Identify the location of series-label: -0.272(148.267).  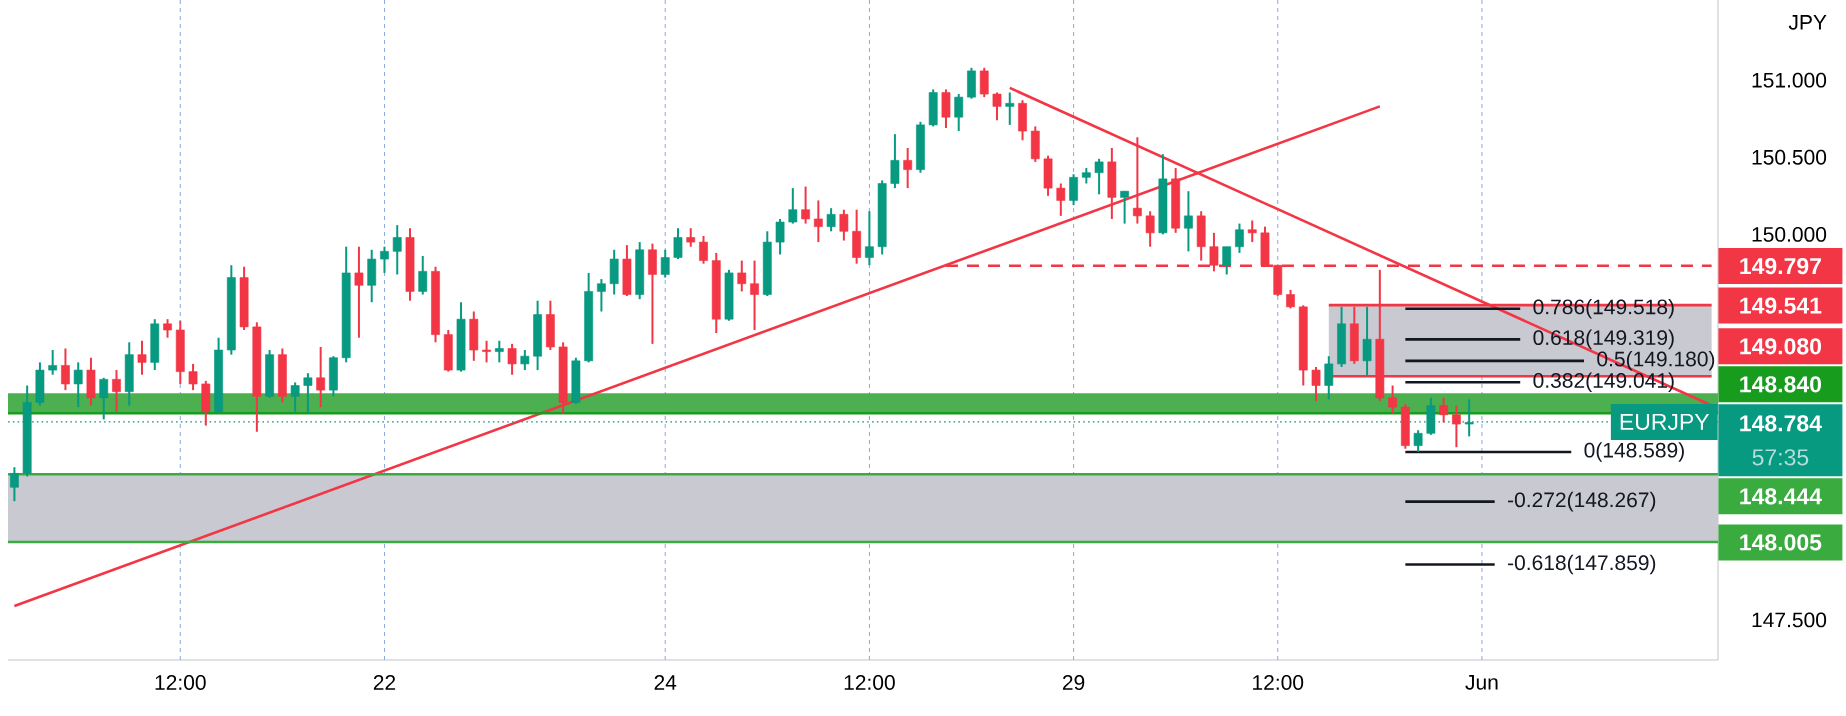
(1582, 501).